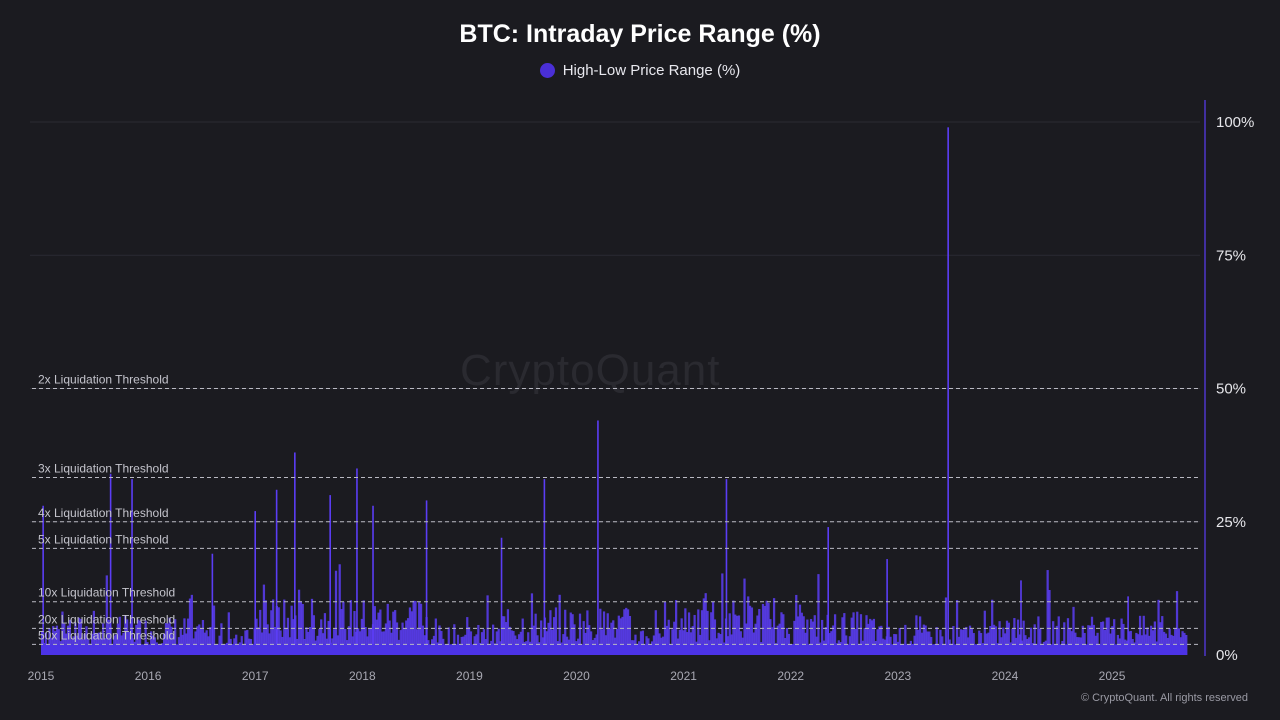 The height and width of the screenshot is (720, 1280). I want to click on x-tick-label: 2018, so click(362, 676).